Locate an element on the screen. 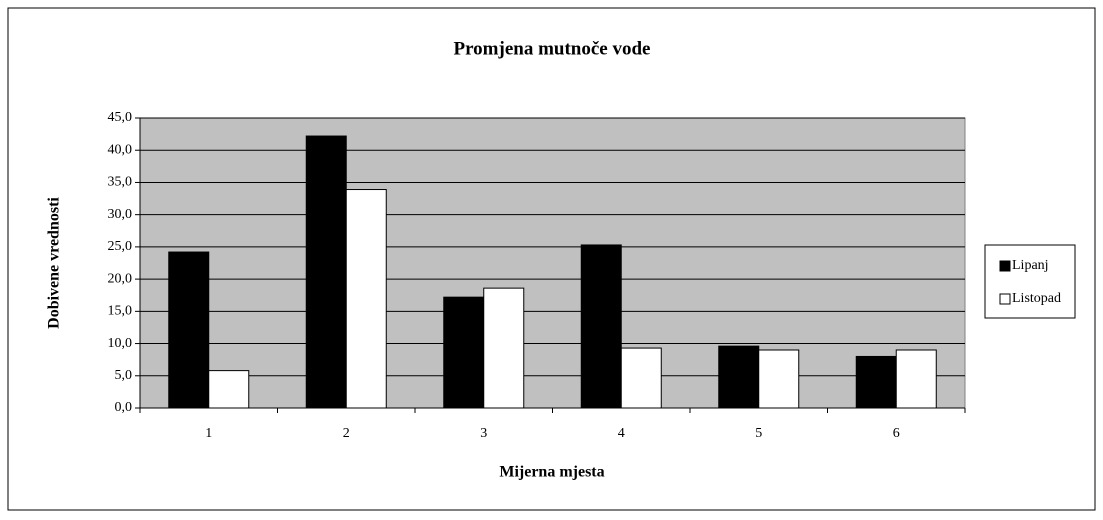 The image size is (1103, 520). y-tick-label: 35,0 is located at coordinates (120, 182).